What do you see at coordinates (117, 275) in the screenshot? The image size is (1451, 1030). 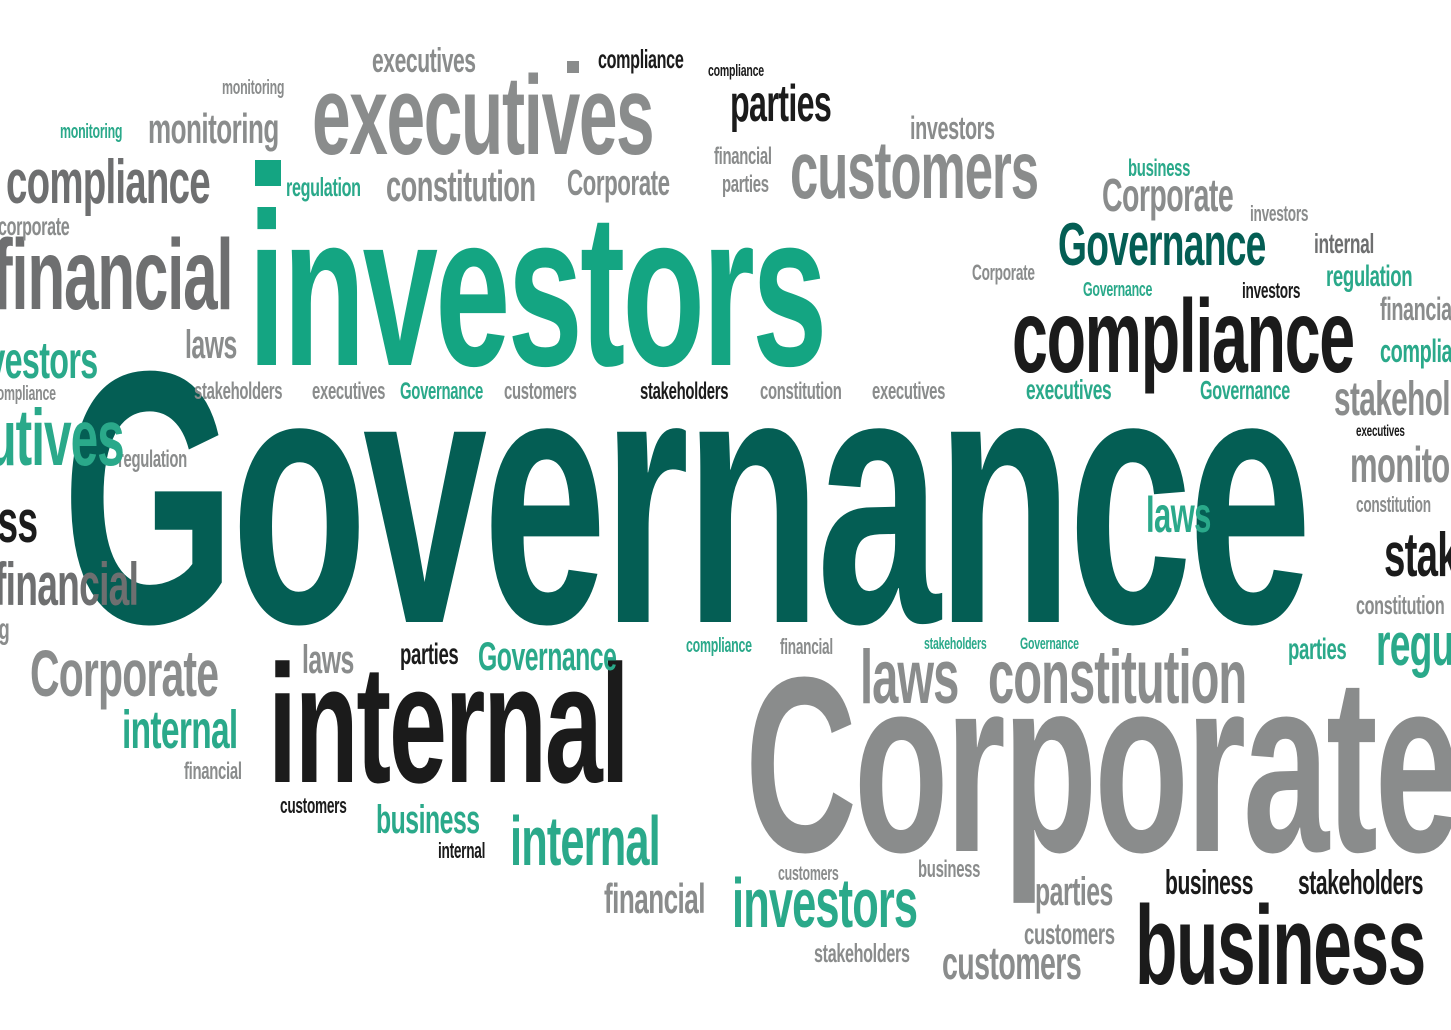 I see `word-financial-left: financial` at bounding box center [117, 275].